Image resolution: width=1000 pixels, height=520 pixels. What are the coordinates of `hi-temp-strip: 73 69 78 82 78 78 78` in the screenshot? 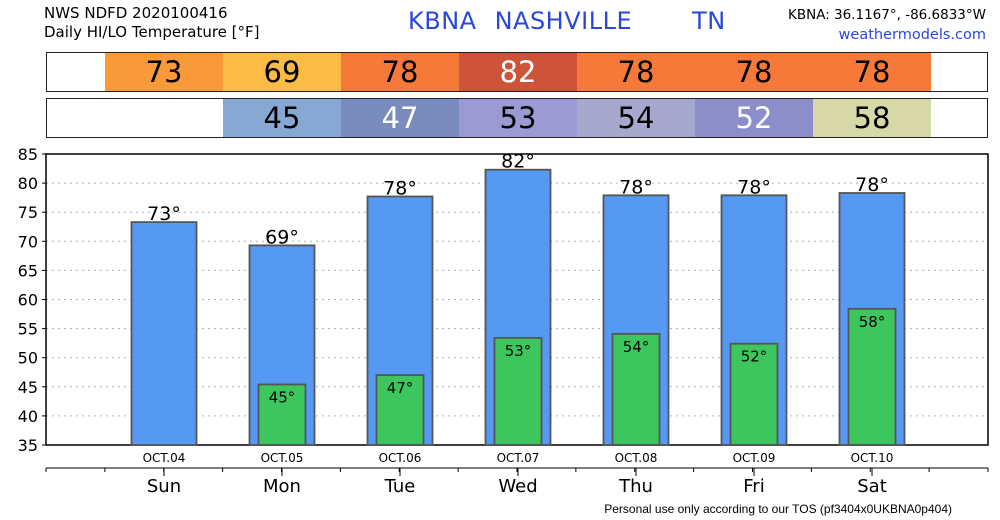 It's located at (517, 72).